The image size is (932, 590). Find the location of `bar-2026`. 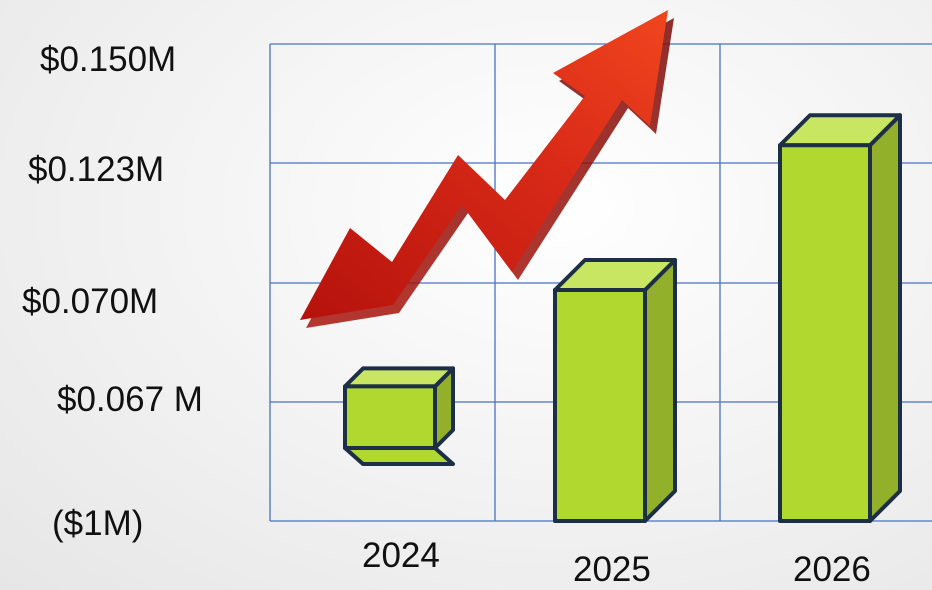

bar-2026 is located at coordinates (840, 318).